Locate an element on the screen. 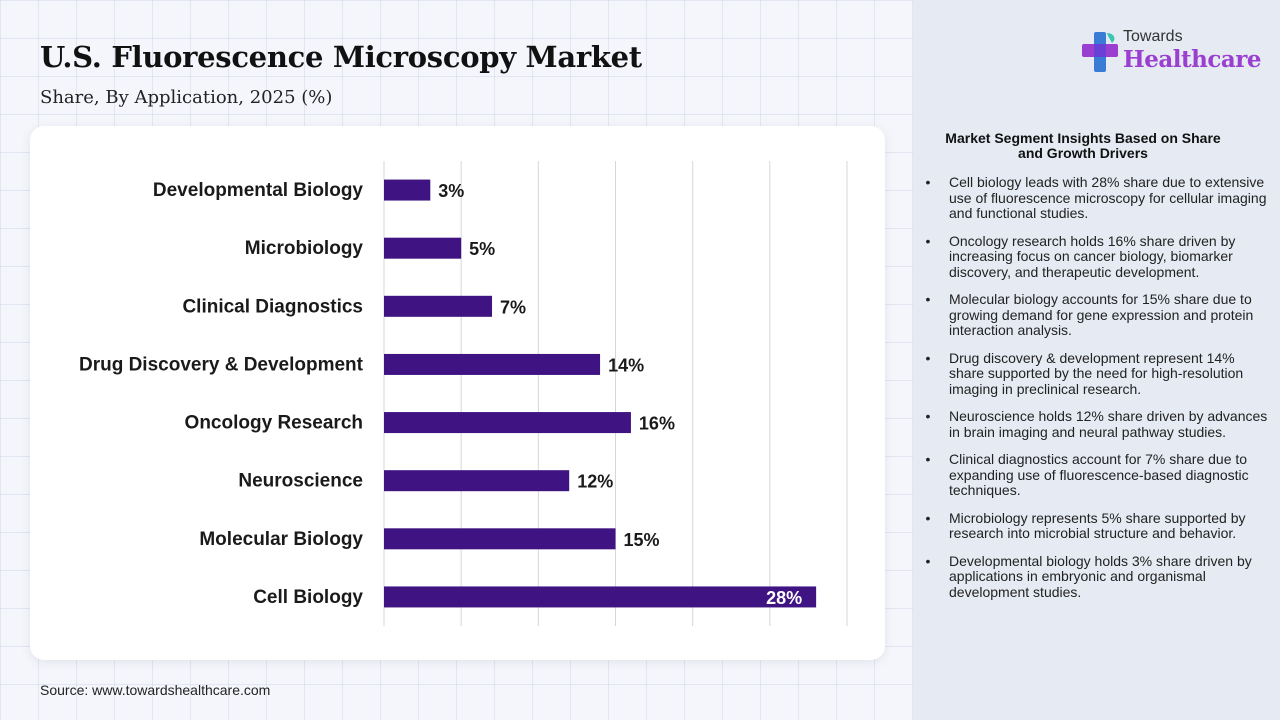 This screenshot has width=1280, height=720. brand-logo: Towards Healthcare is located at coordinates (1171, 51).